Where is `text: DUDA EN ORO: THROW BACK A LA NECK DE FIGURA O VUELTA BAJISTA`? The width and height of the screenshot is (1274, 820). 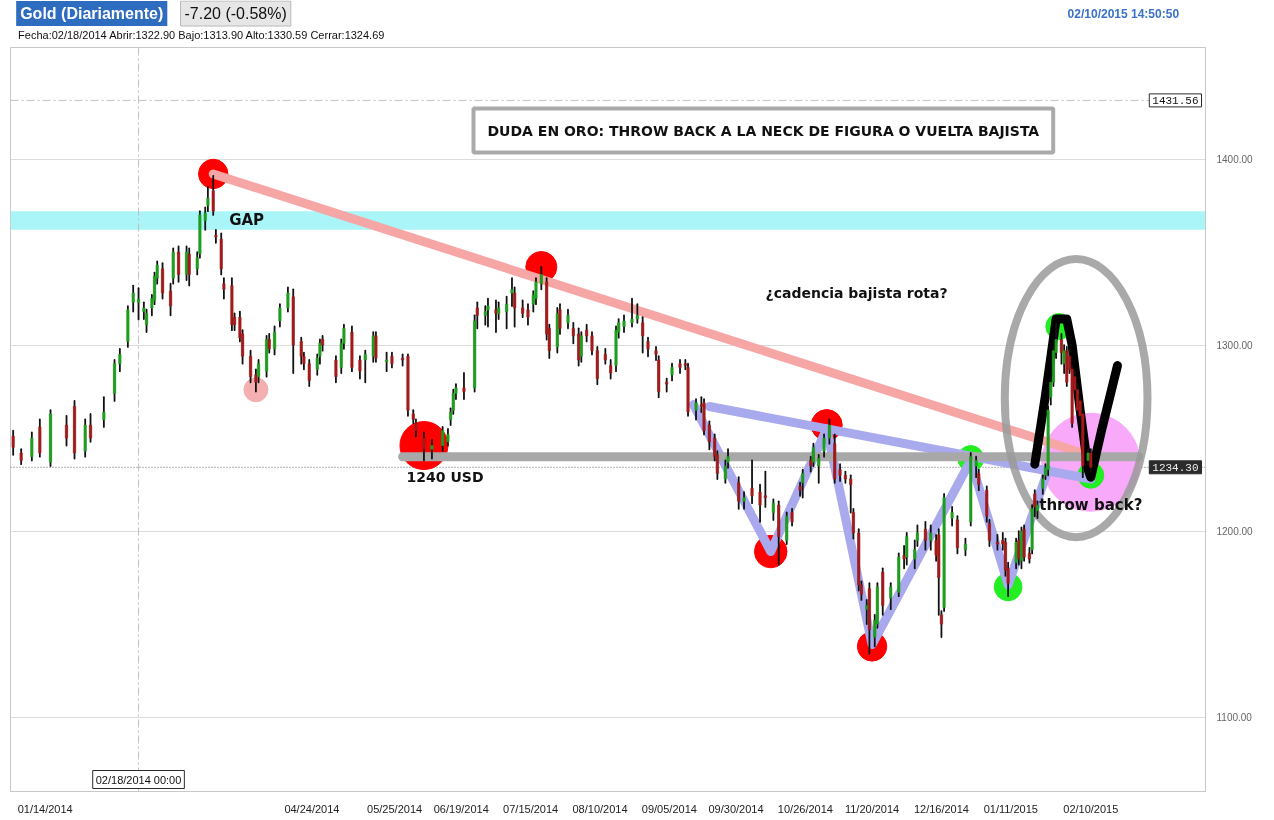 text: DUDA EN ORO: THROW BACK A LA NECK DE FIGURA O VUELTA BAJISTA is located at coordinates (763, 130).